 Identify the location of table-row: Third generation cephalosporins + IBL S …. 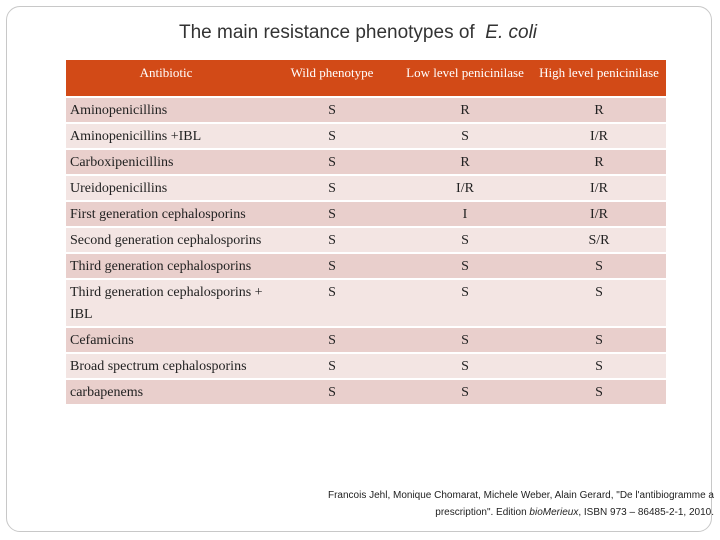
(366, 303).